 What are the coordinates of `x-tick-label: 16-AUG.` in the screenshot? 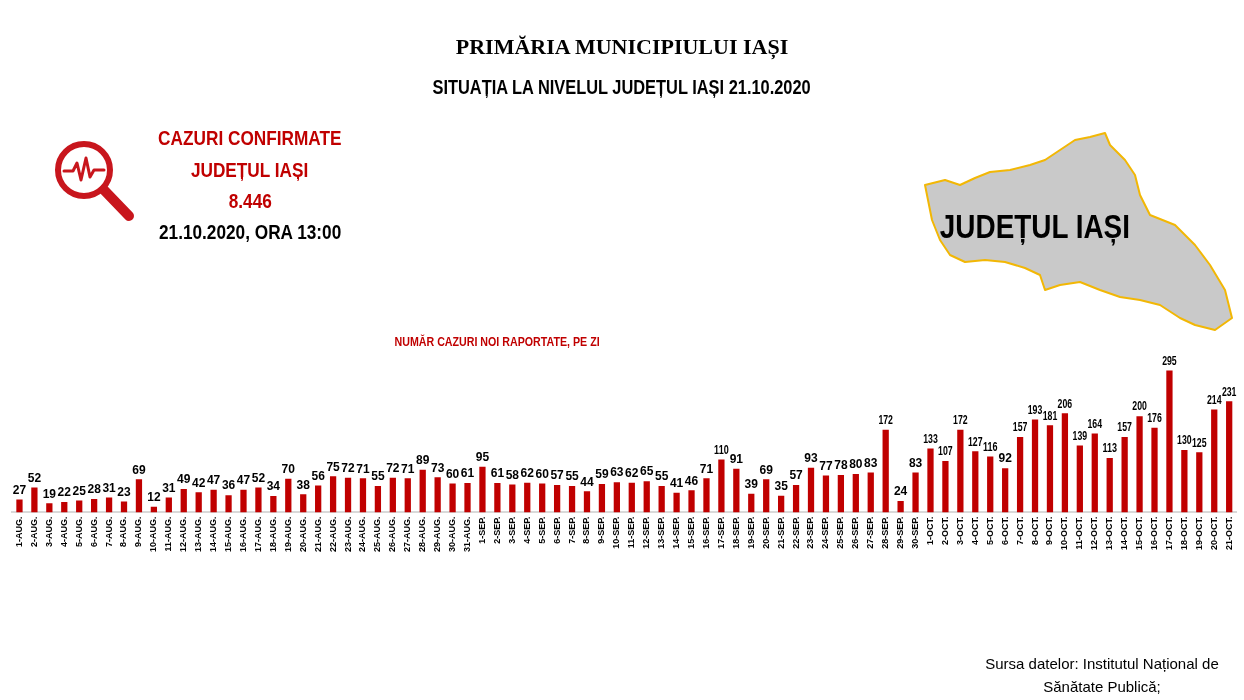 It's located at (242, 534).